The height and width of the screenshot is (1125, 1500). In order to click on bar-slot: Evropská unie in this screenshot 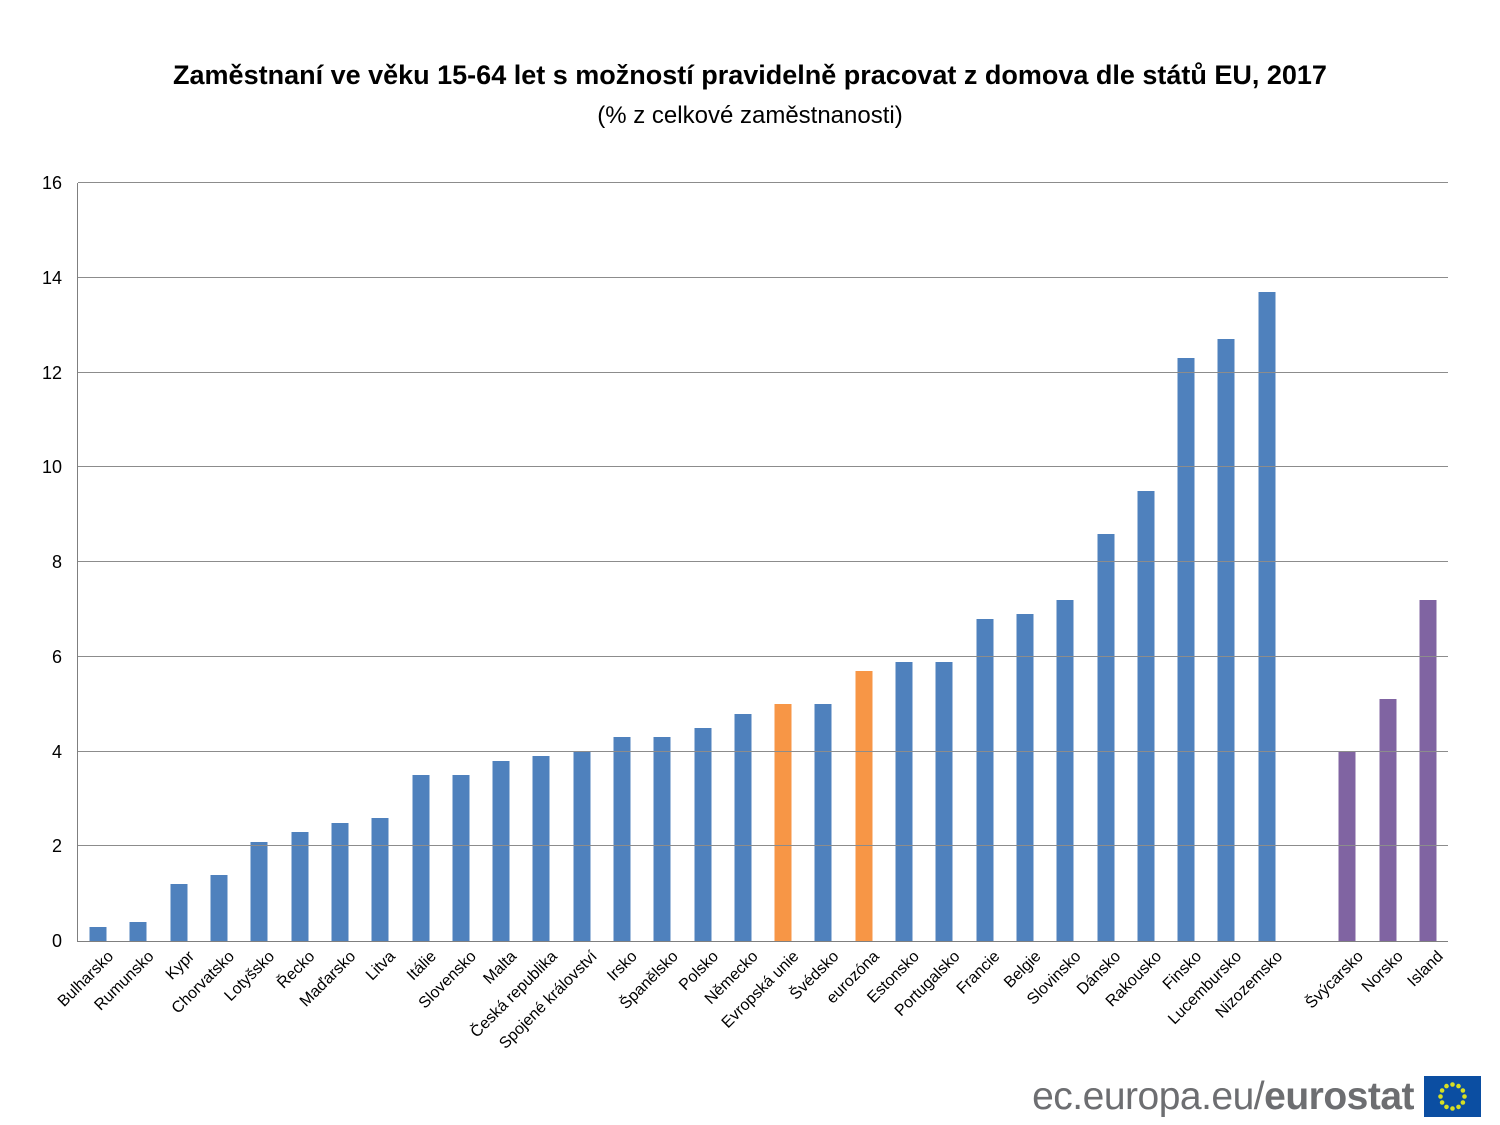, I will do `click(761, 607)`.